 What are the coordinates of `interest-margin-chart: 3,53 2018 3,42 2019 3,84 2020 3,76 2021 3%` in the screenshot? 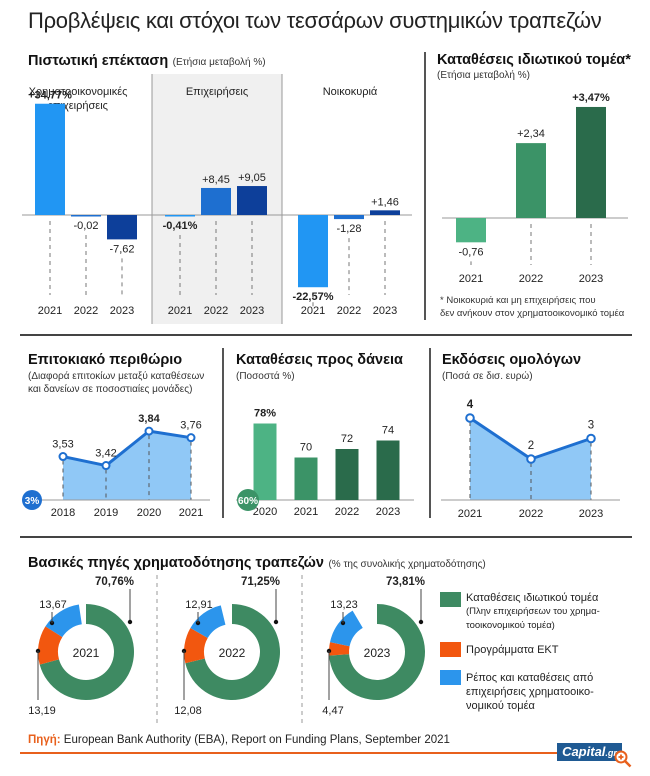 It's located at (116, 466).